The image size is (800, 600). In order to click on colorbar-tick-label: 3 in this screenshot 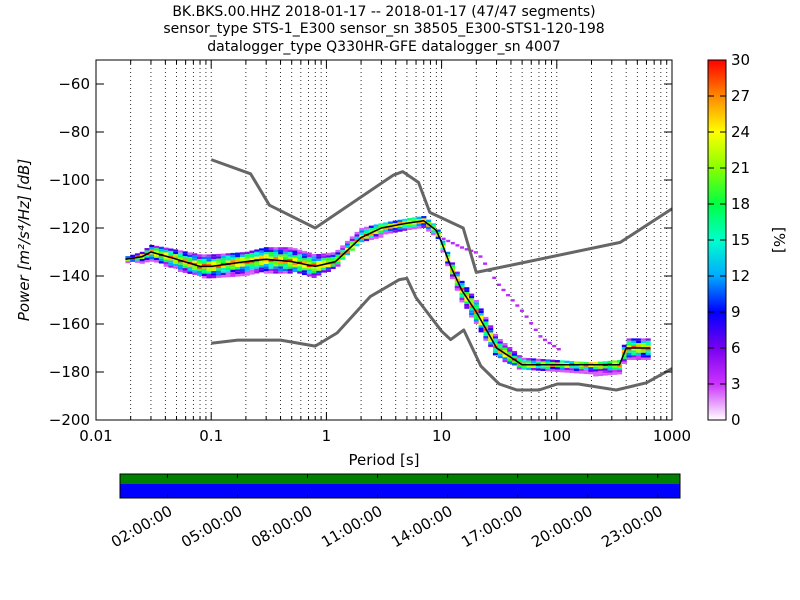, I will do `click(736, 384)`.